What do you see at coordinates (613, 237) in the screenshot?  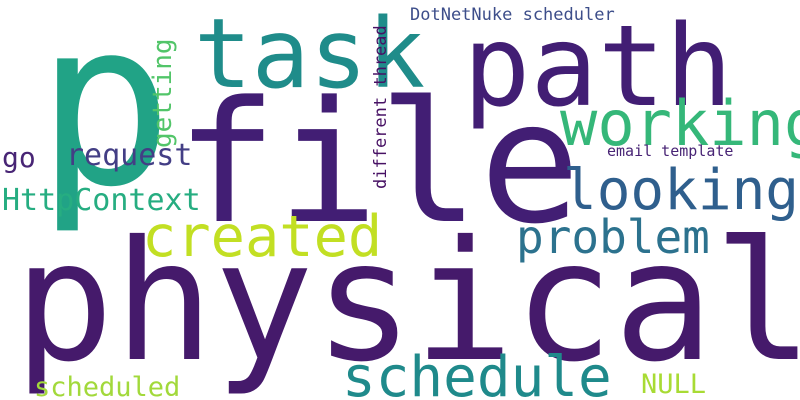 I see `word-problem: problem` at bounding box center [613, 237].